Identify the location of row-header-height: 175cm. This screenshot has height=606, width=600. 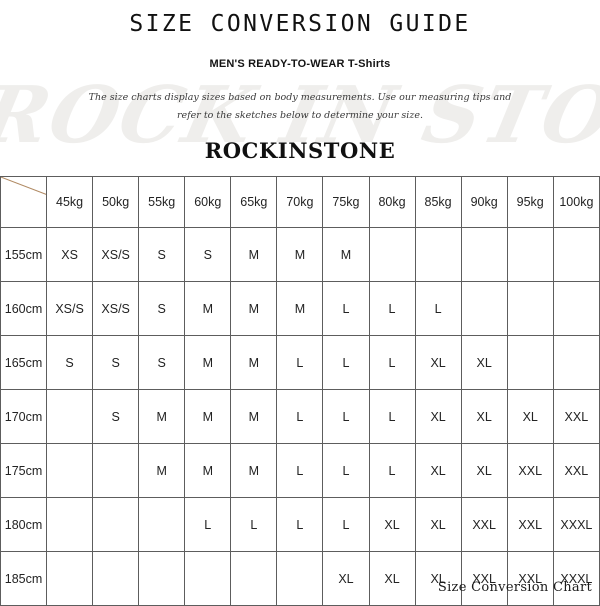
(24, 471).